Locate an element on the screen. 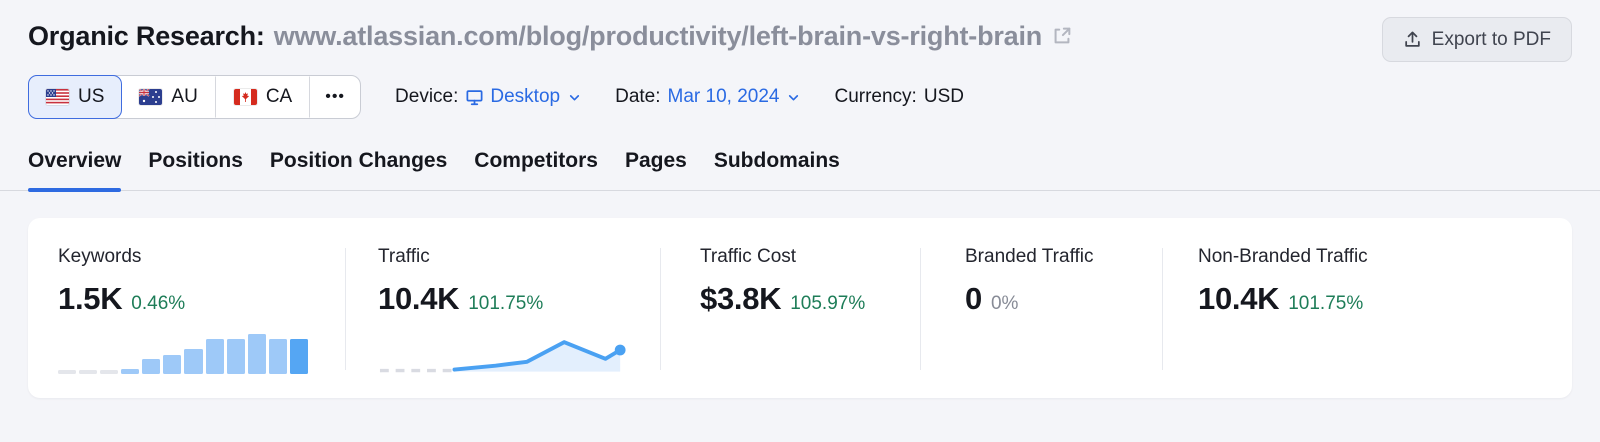  metric-label: Branded Traffic is located at coordinates (1029, 256).